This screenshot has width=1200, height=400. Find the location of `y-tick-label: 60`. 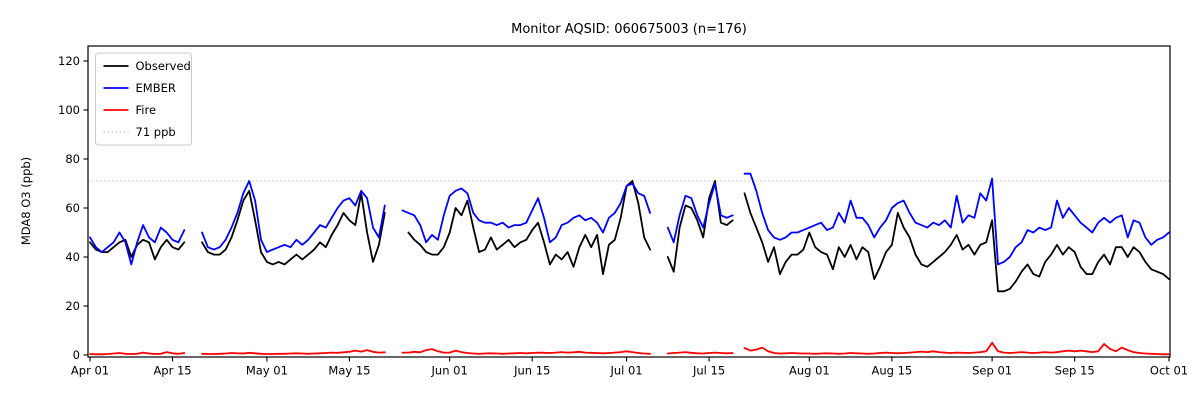

y-tick-label: 60 is located at coordinates (72, 208).